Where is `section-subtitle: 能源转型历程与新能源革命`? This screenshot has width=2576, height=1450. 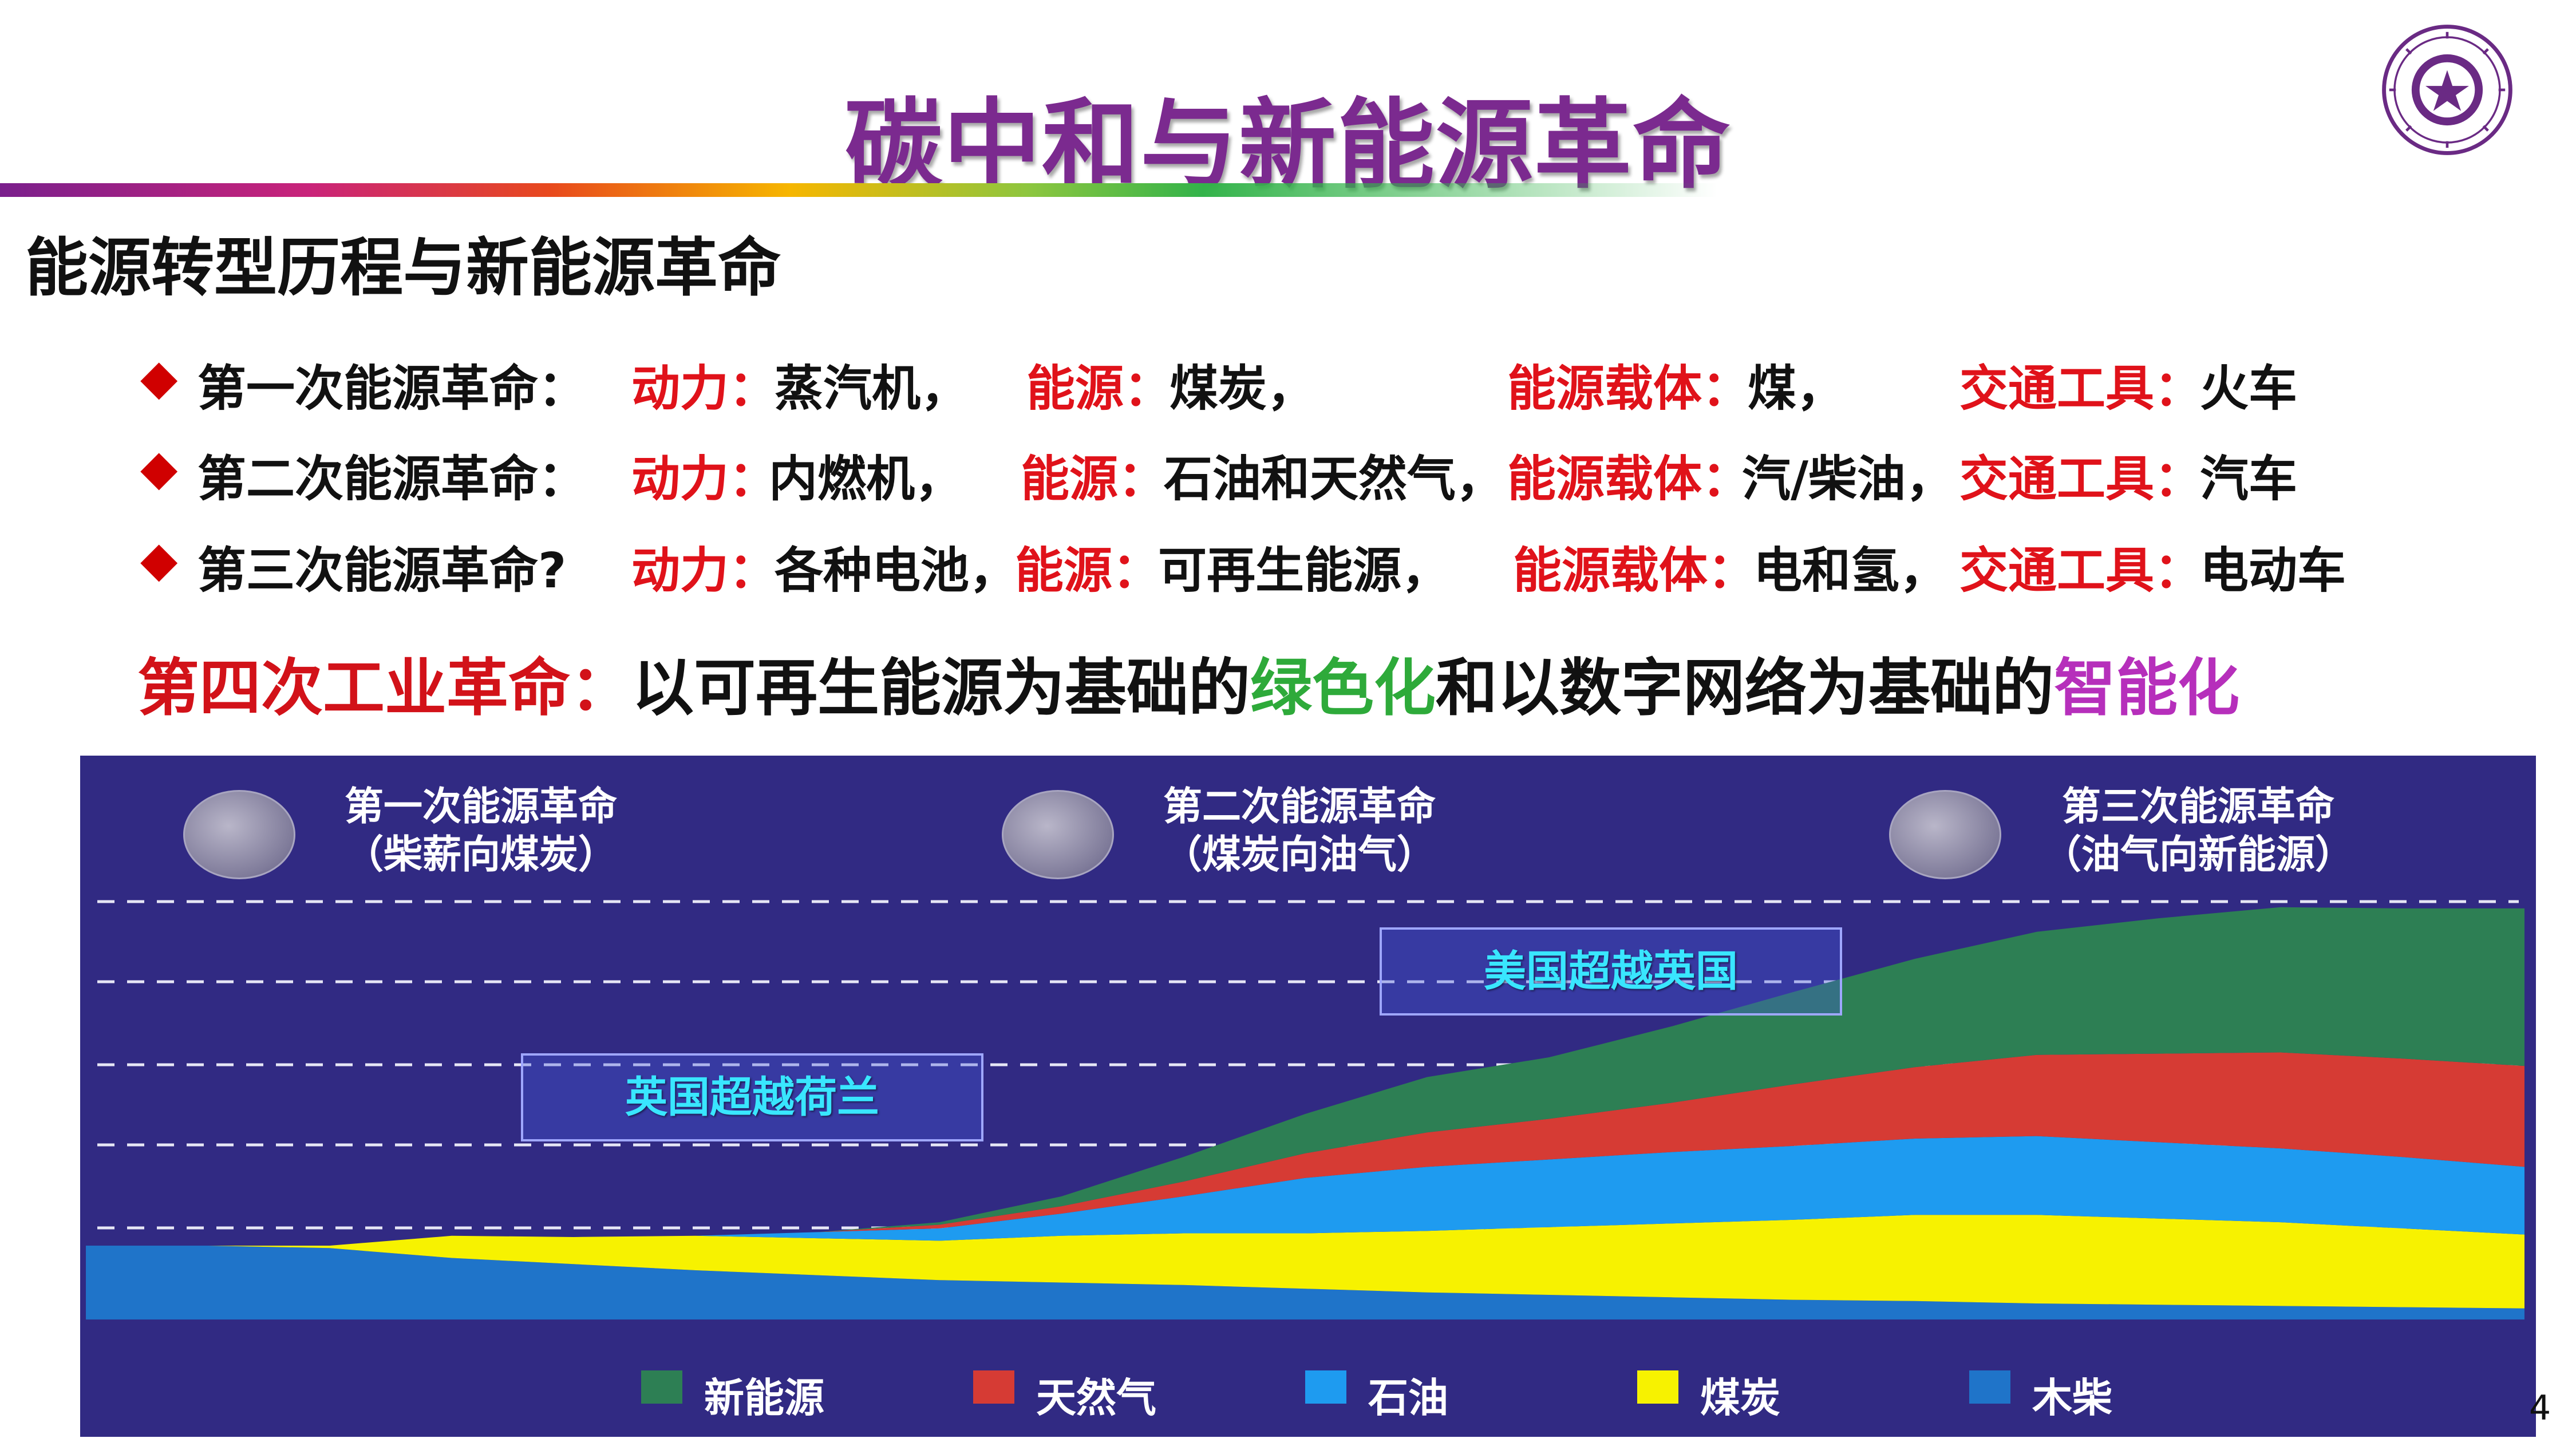 section-subtitle: 能源转型历程与新能源革命 is located at coordinates (403, 268).